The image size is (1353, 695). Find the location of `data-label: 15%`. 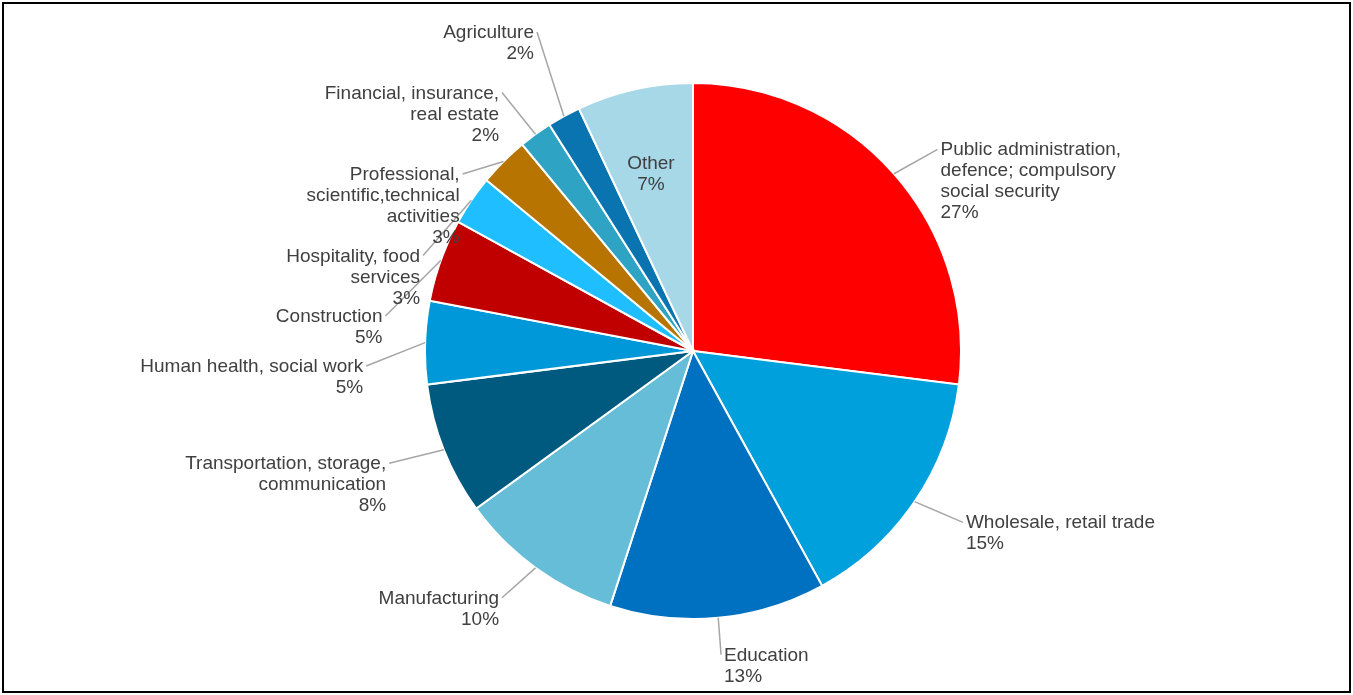

data-label: 15% is located at coordinates (985, 543).